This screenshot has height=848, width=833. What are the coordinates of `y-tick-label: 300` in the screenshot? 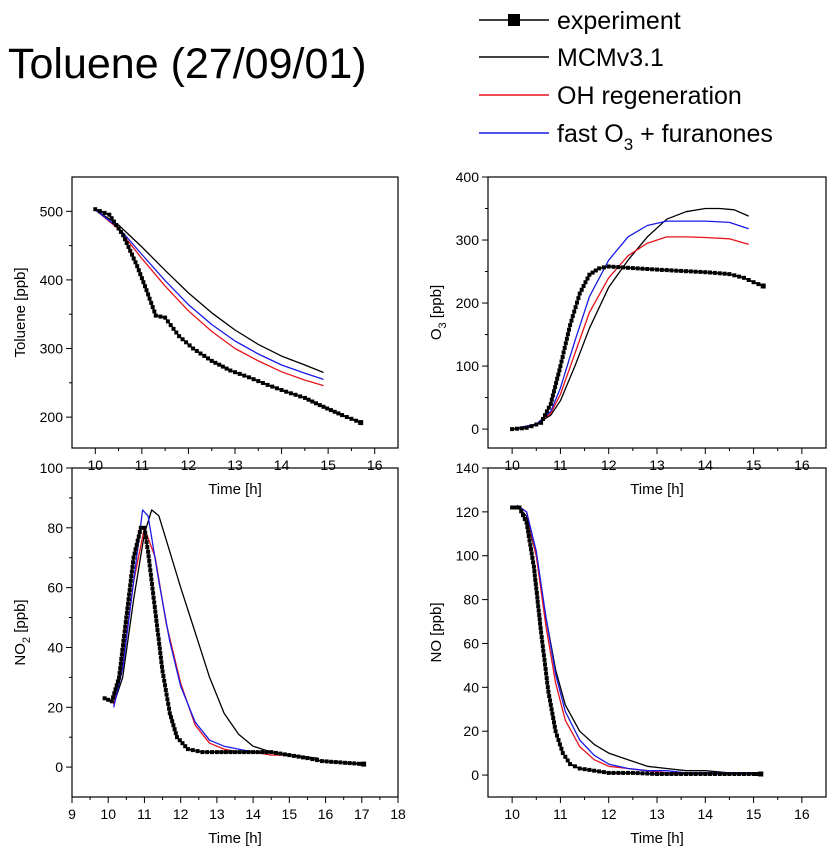 It's located at (52, 349).